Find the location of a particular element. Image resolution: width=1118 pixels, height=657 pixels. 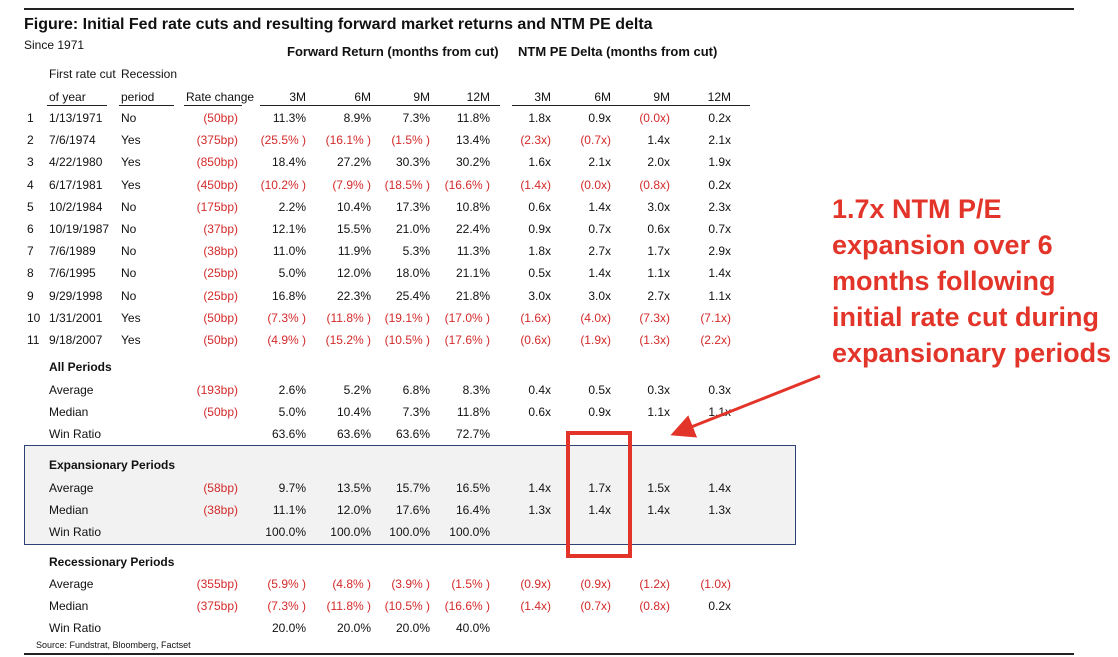

row-pe-delta: 3.0x is located at coordinates (658, 207).